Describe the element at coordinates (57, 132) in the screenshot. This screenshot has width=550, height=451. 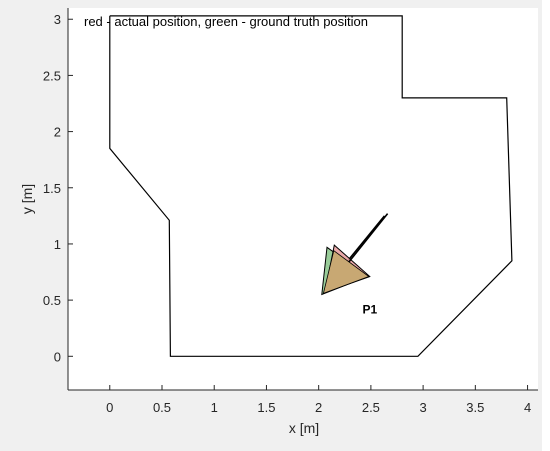
I see `y-tick-label: 2` at that location.